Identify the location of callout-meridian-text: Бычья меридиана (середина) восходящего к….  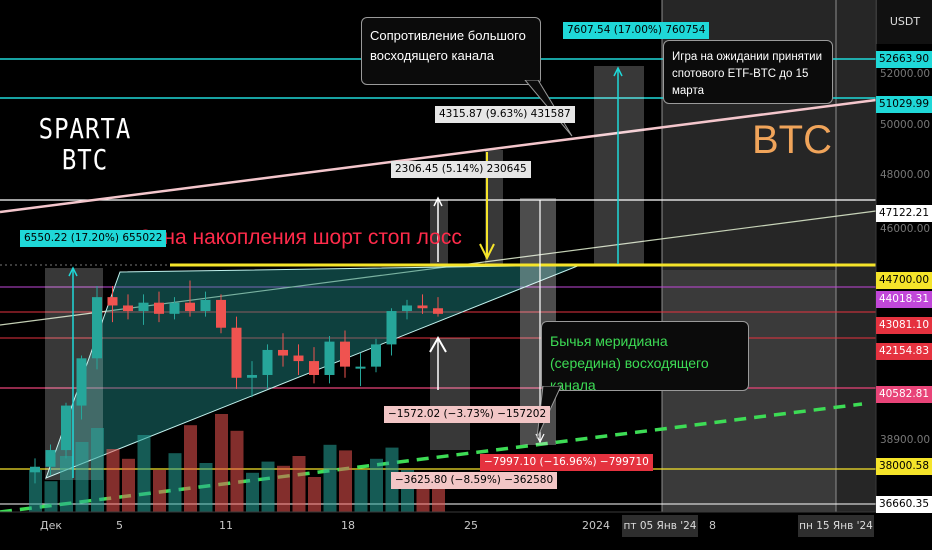
(629, 363).